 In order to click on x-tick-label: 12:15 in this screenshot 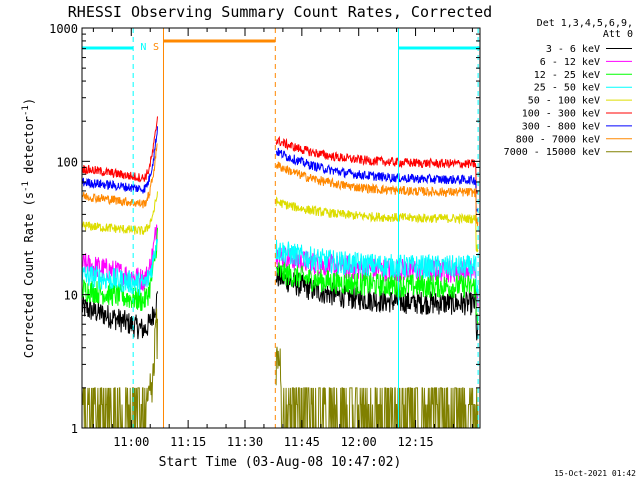, I will do `click(415, 442)`.